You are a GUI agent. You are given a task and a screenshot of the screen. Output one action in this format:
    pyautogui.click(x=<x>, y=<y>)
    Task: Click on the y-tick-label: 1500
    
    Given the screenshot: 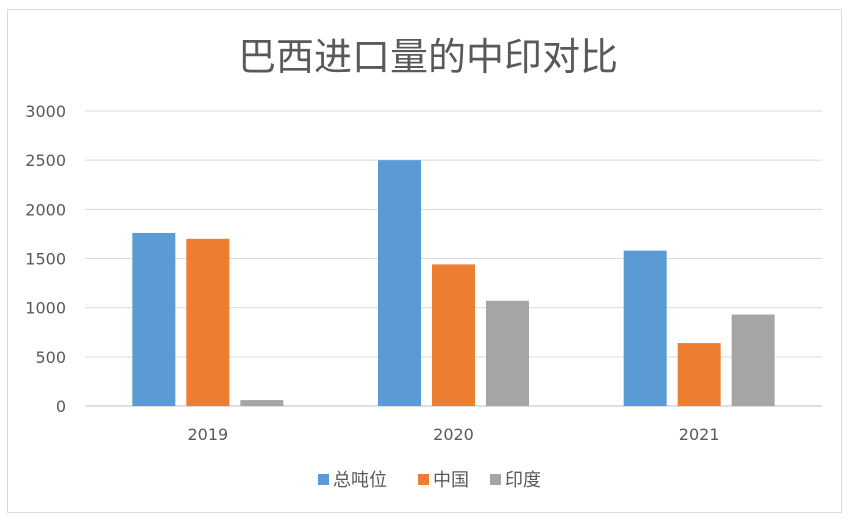 What is the action you would take?
    pyautogui.click(x=45, y=259)
    